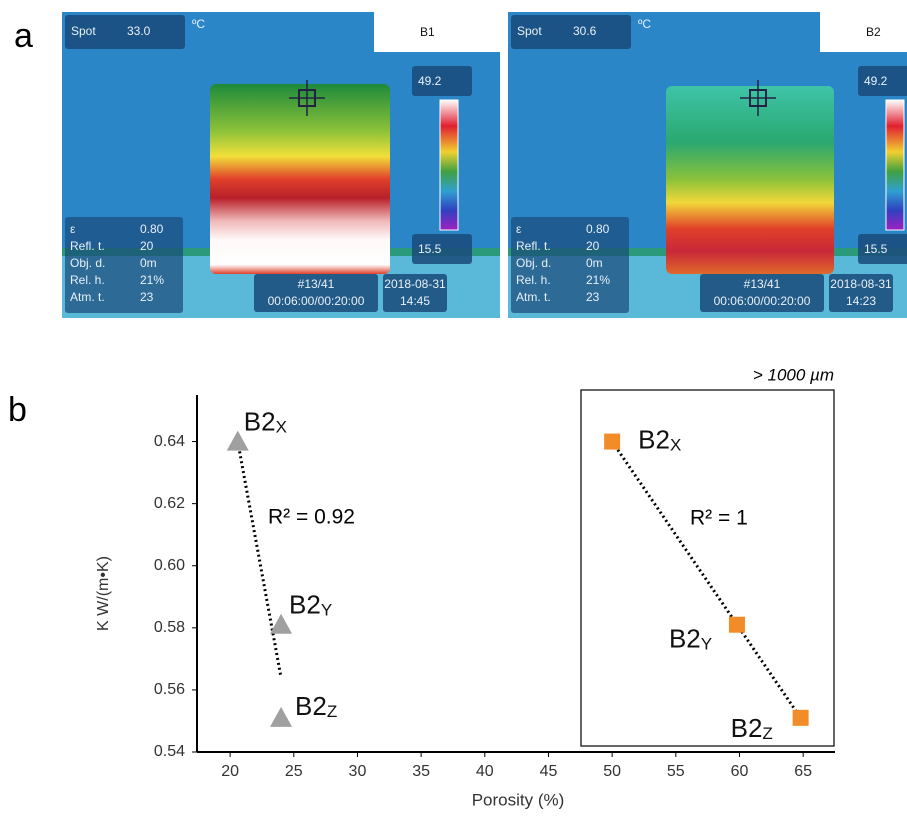 The width and height of the screenshot is (907, 817). Describe the element at coordinates (803, 771) in the screenshot. I see `x-tick-label: 65` at that location.